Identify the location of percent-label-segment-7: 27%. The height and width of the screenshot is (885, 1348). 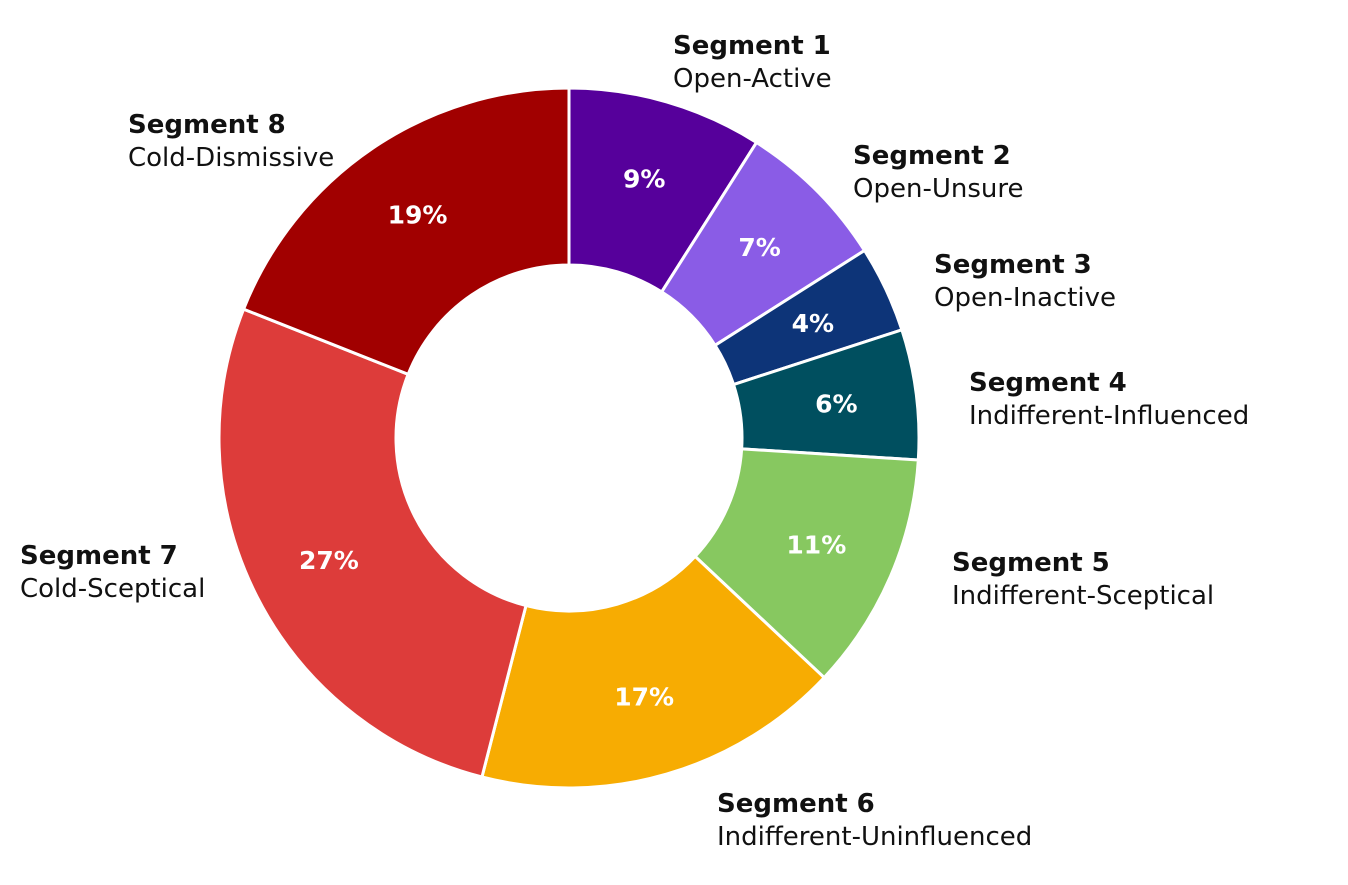
(329, 560).